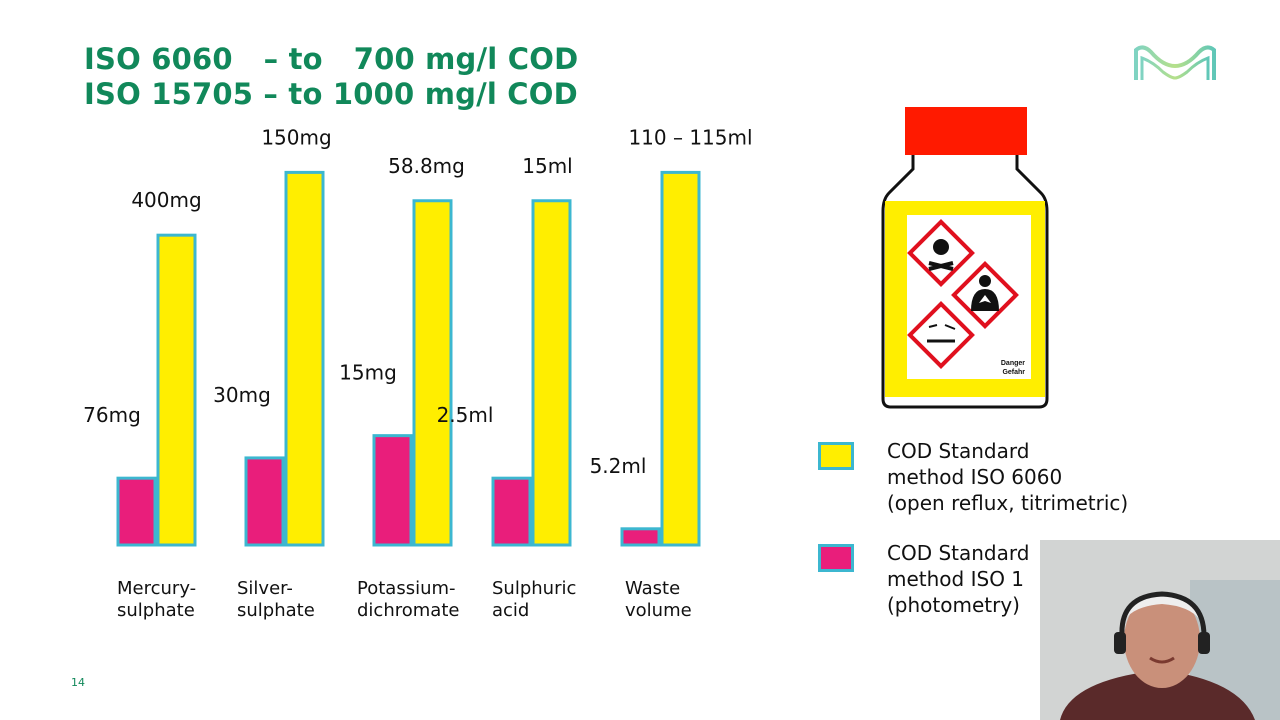  What do you see at coordinates (836, 558) in the screenshot?
I see `legend-swatch-magenta` at bounding box center [836, 558].